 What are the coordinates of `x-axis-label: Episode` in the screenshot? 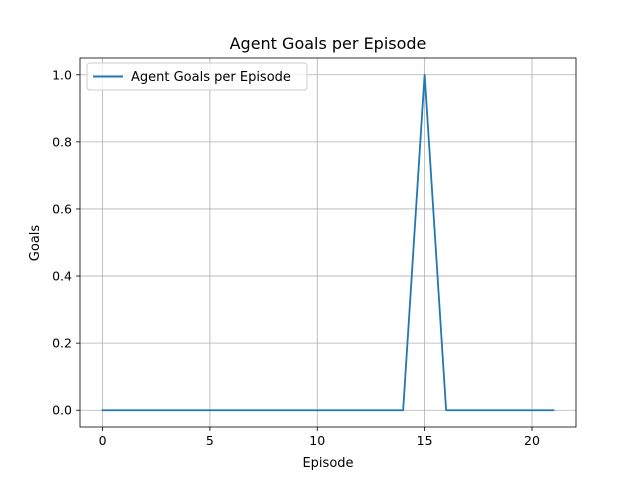 It's located at (327, 463).